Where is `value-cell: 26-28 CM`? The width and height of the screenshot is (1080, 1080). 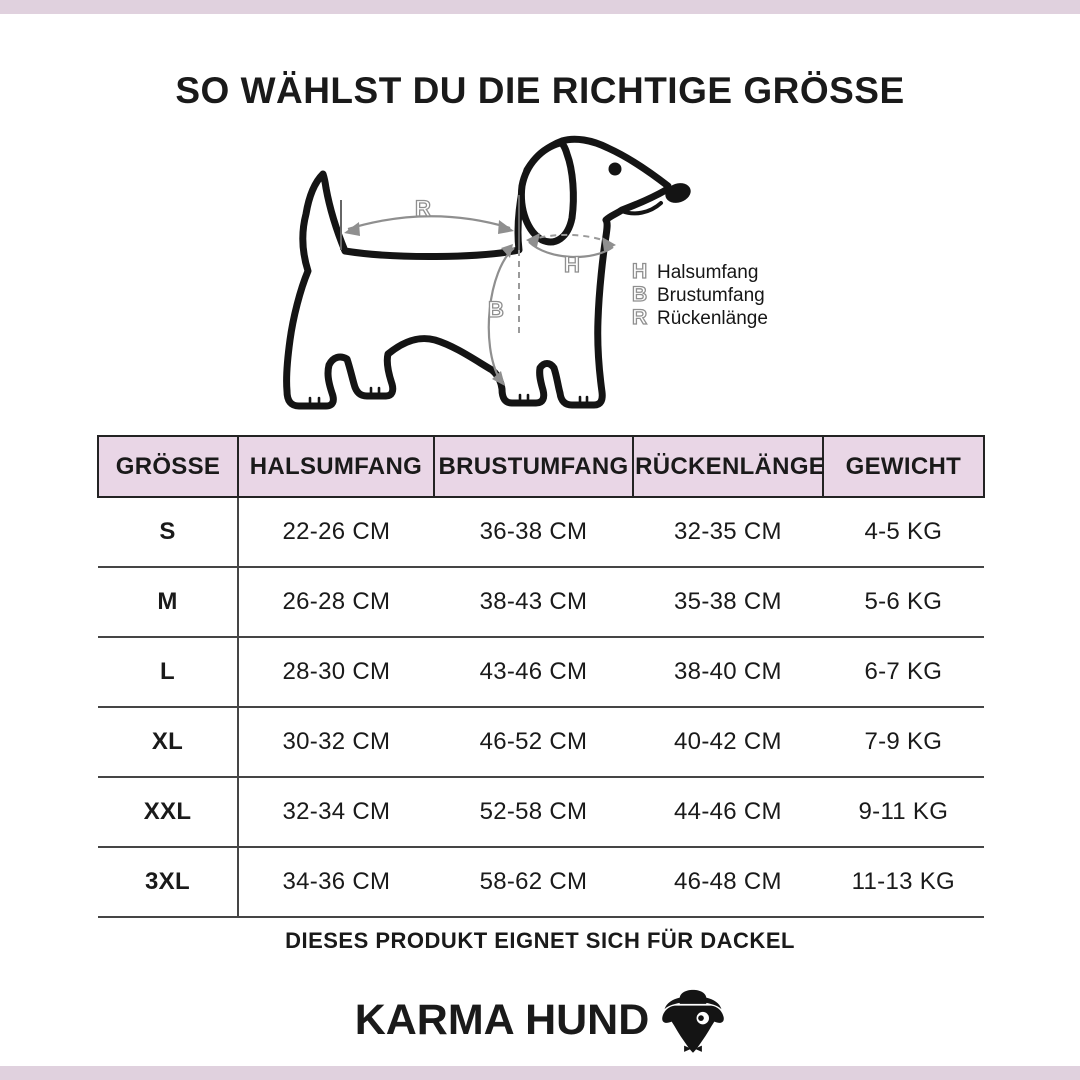
value-cell: 26-28 CM is located at coordinates (335, 601).